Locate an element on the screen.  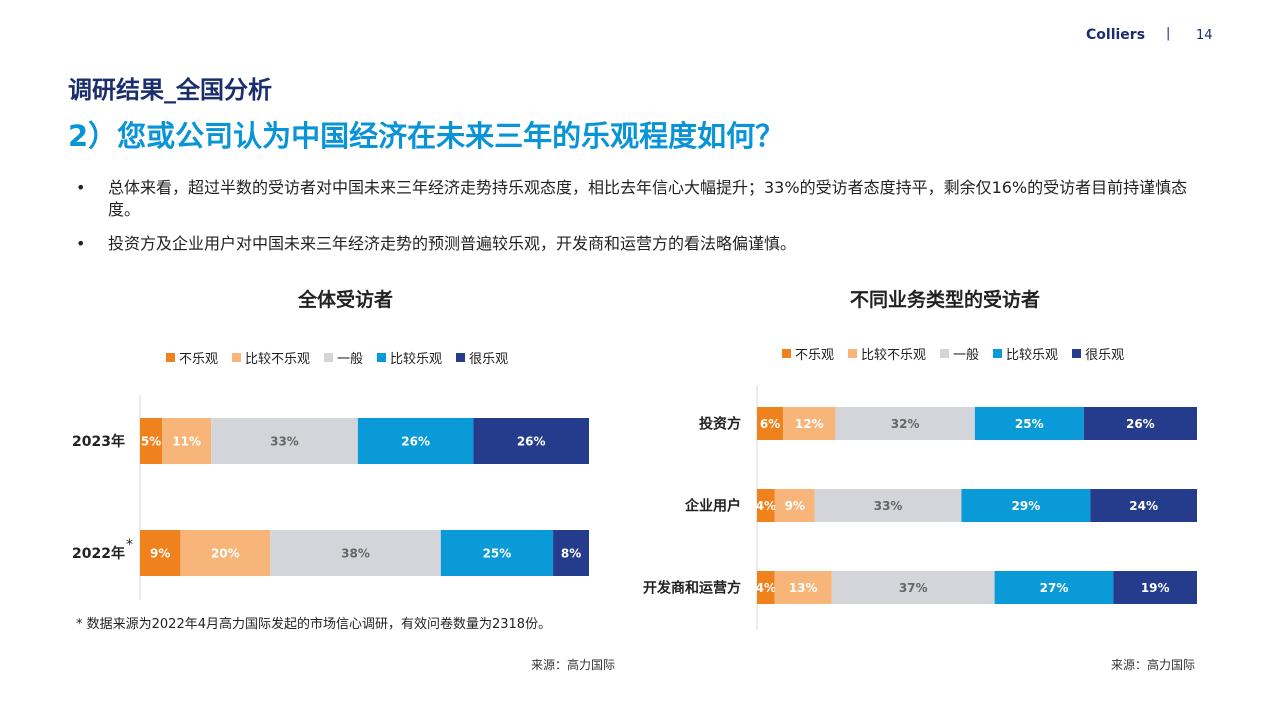
data-label: 13% is located at coordinates (803, 588).